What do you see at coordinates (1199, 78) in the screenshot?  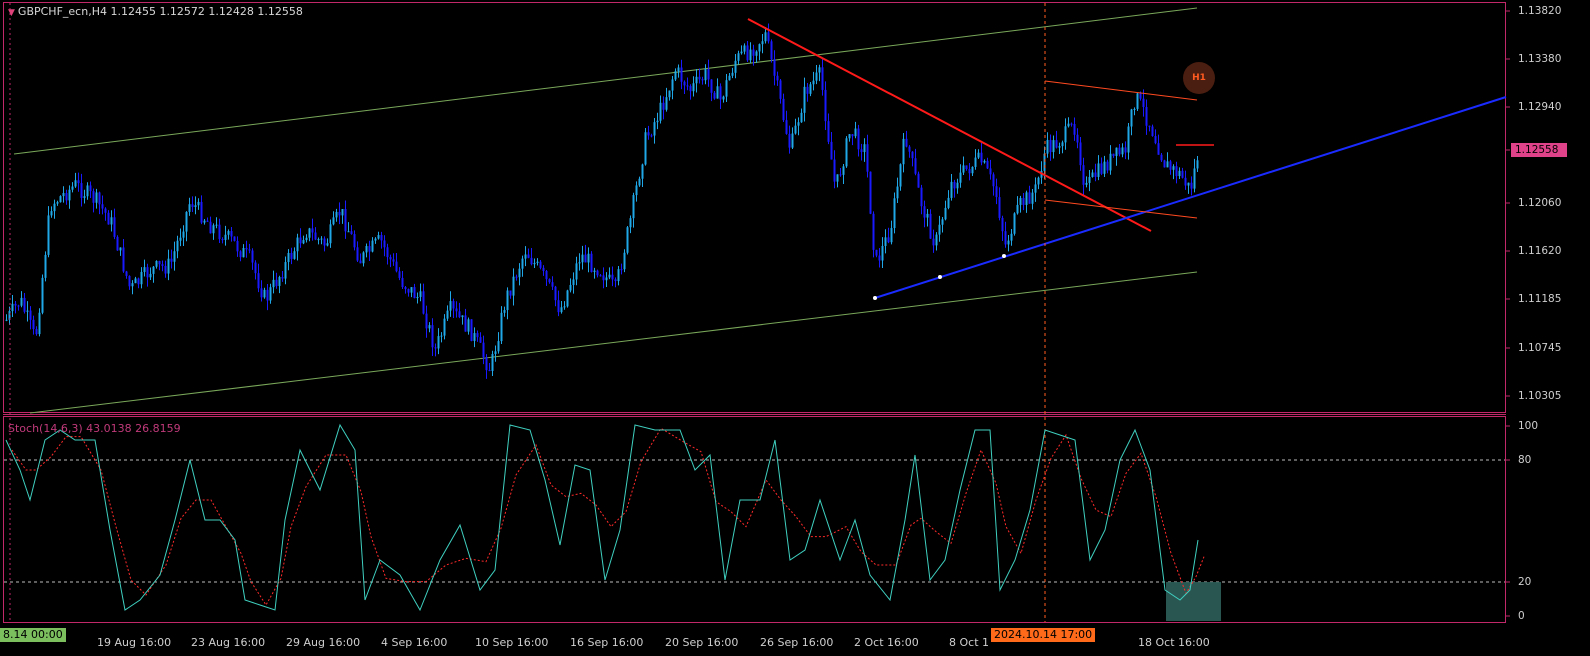 I see `timeframe-badge: H1` at bounding box center [1199, 78].